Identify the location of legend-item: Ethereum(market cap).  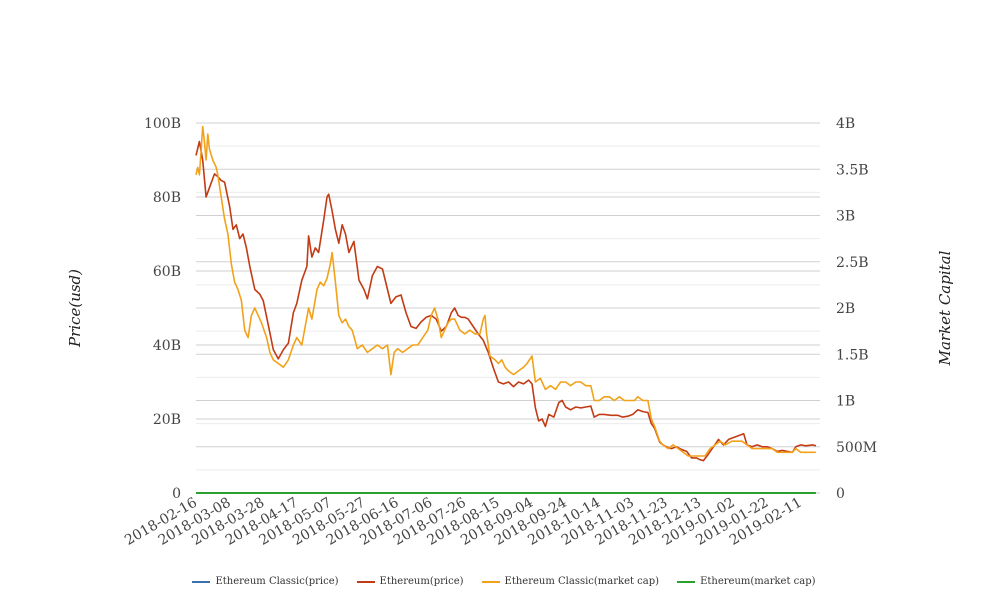
(746, 581).